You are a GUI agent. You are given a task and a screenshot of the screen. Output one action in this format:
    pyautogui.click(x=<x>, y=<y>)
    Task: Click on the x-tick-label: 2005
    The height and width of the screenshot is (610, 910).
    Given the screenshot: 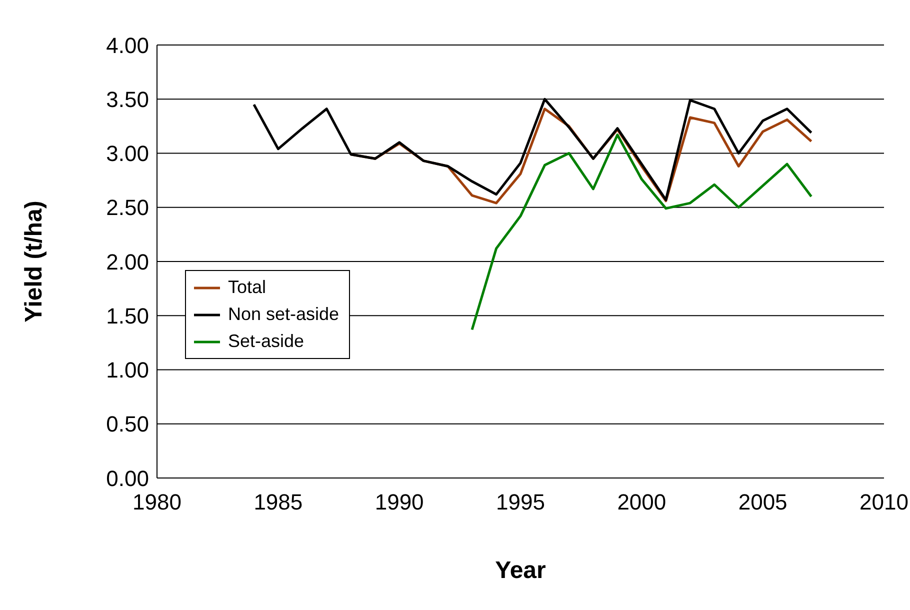 What is the action you would take?
    pyautogui.click(x=763, y=502)
    